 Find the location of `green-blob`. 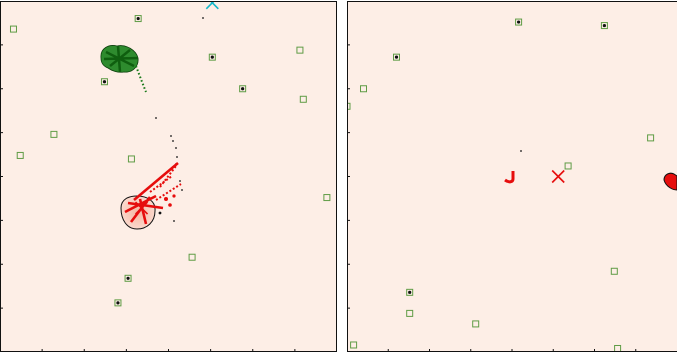

green-blob is located at coordinates (123, 69).